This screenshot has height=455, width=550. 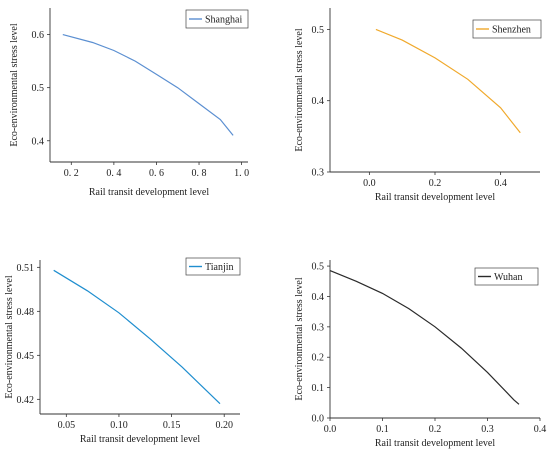 I want to click on y-tick-label: 0.45, so click(x=26, y=356).